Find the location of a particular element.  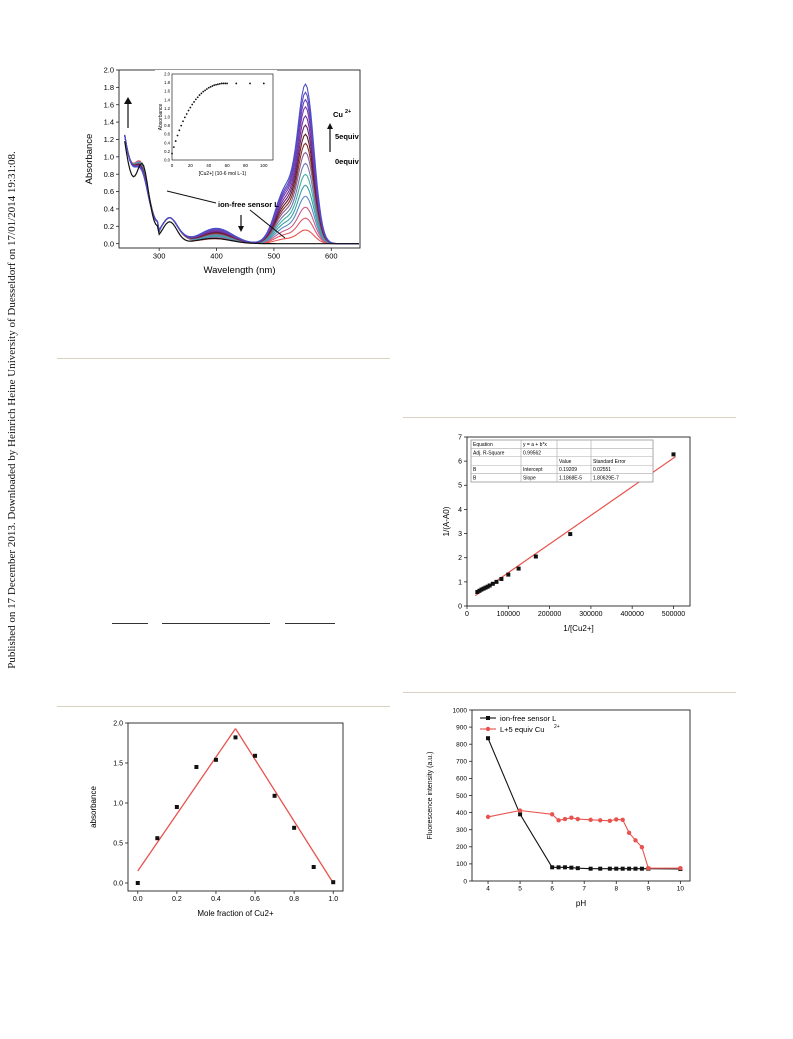

y-tick-label: 4 is located at coordinates (460, 510).